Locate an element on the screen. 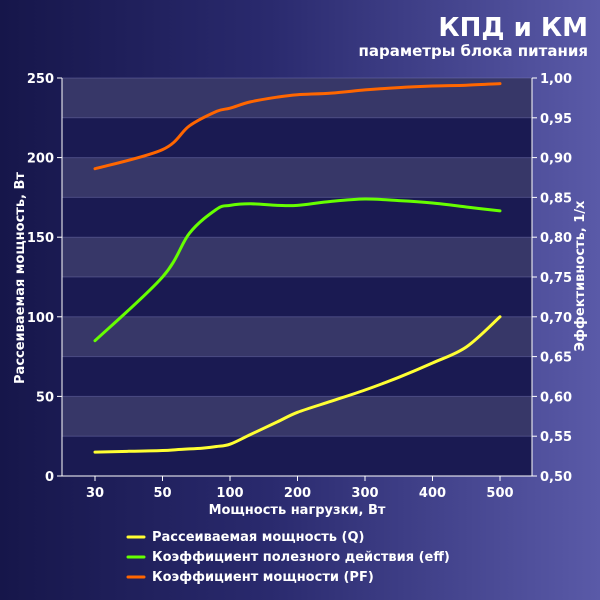  legend-label: Коэффициент полезного действия (eff) is located at coordinates (301, 557).